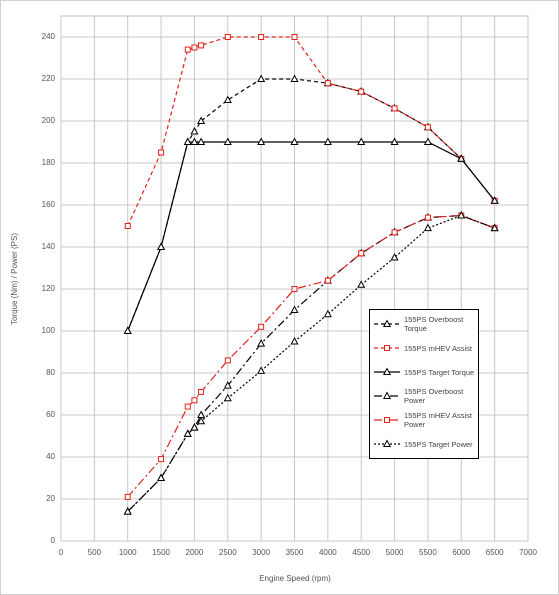 Image resolution: width=559 pixels, height=595 pixels. Describe the element at coordinates (434, 396) in the screenshot. I see `legend-label: 155PS Overboost Power` at that location.